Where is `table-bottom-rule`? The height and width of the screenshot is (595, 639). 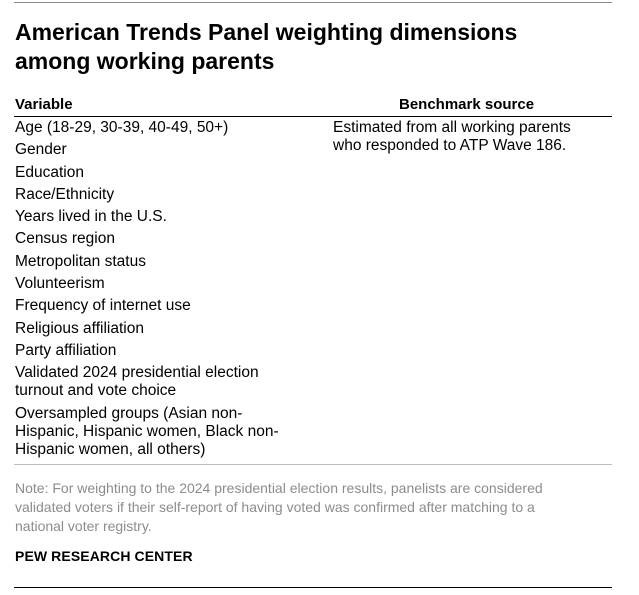
table-bottom-rule is located at coordinates (313, 464).